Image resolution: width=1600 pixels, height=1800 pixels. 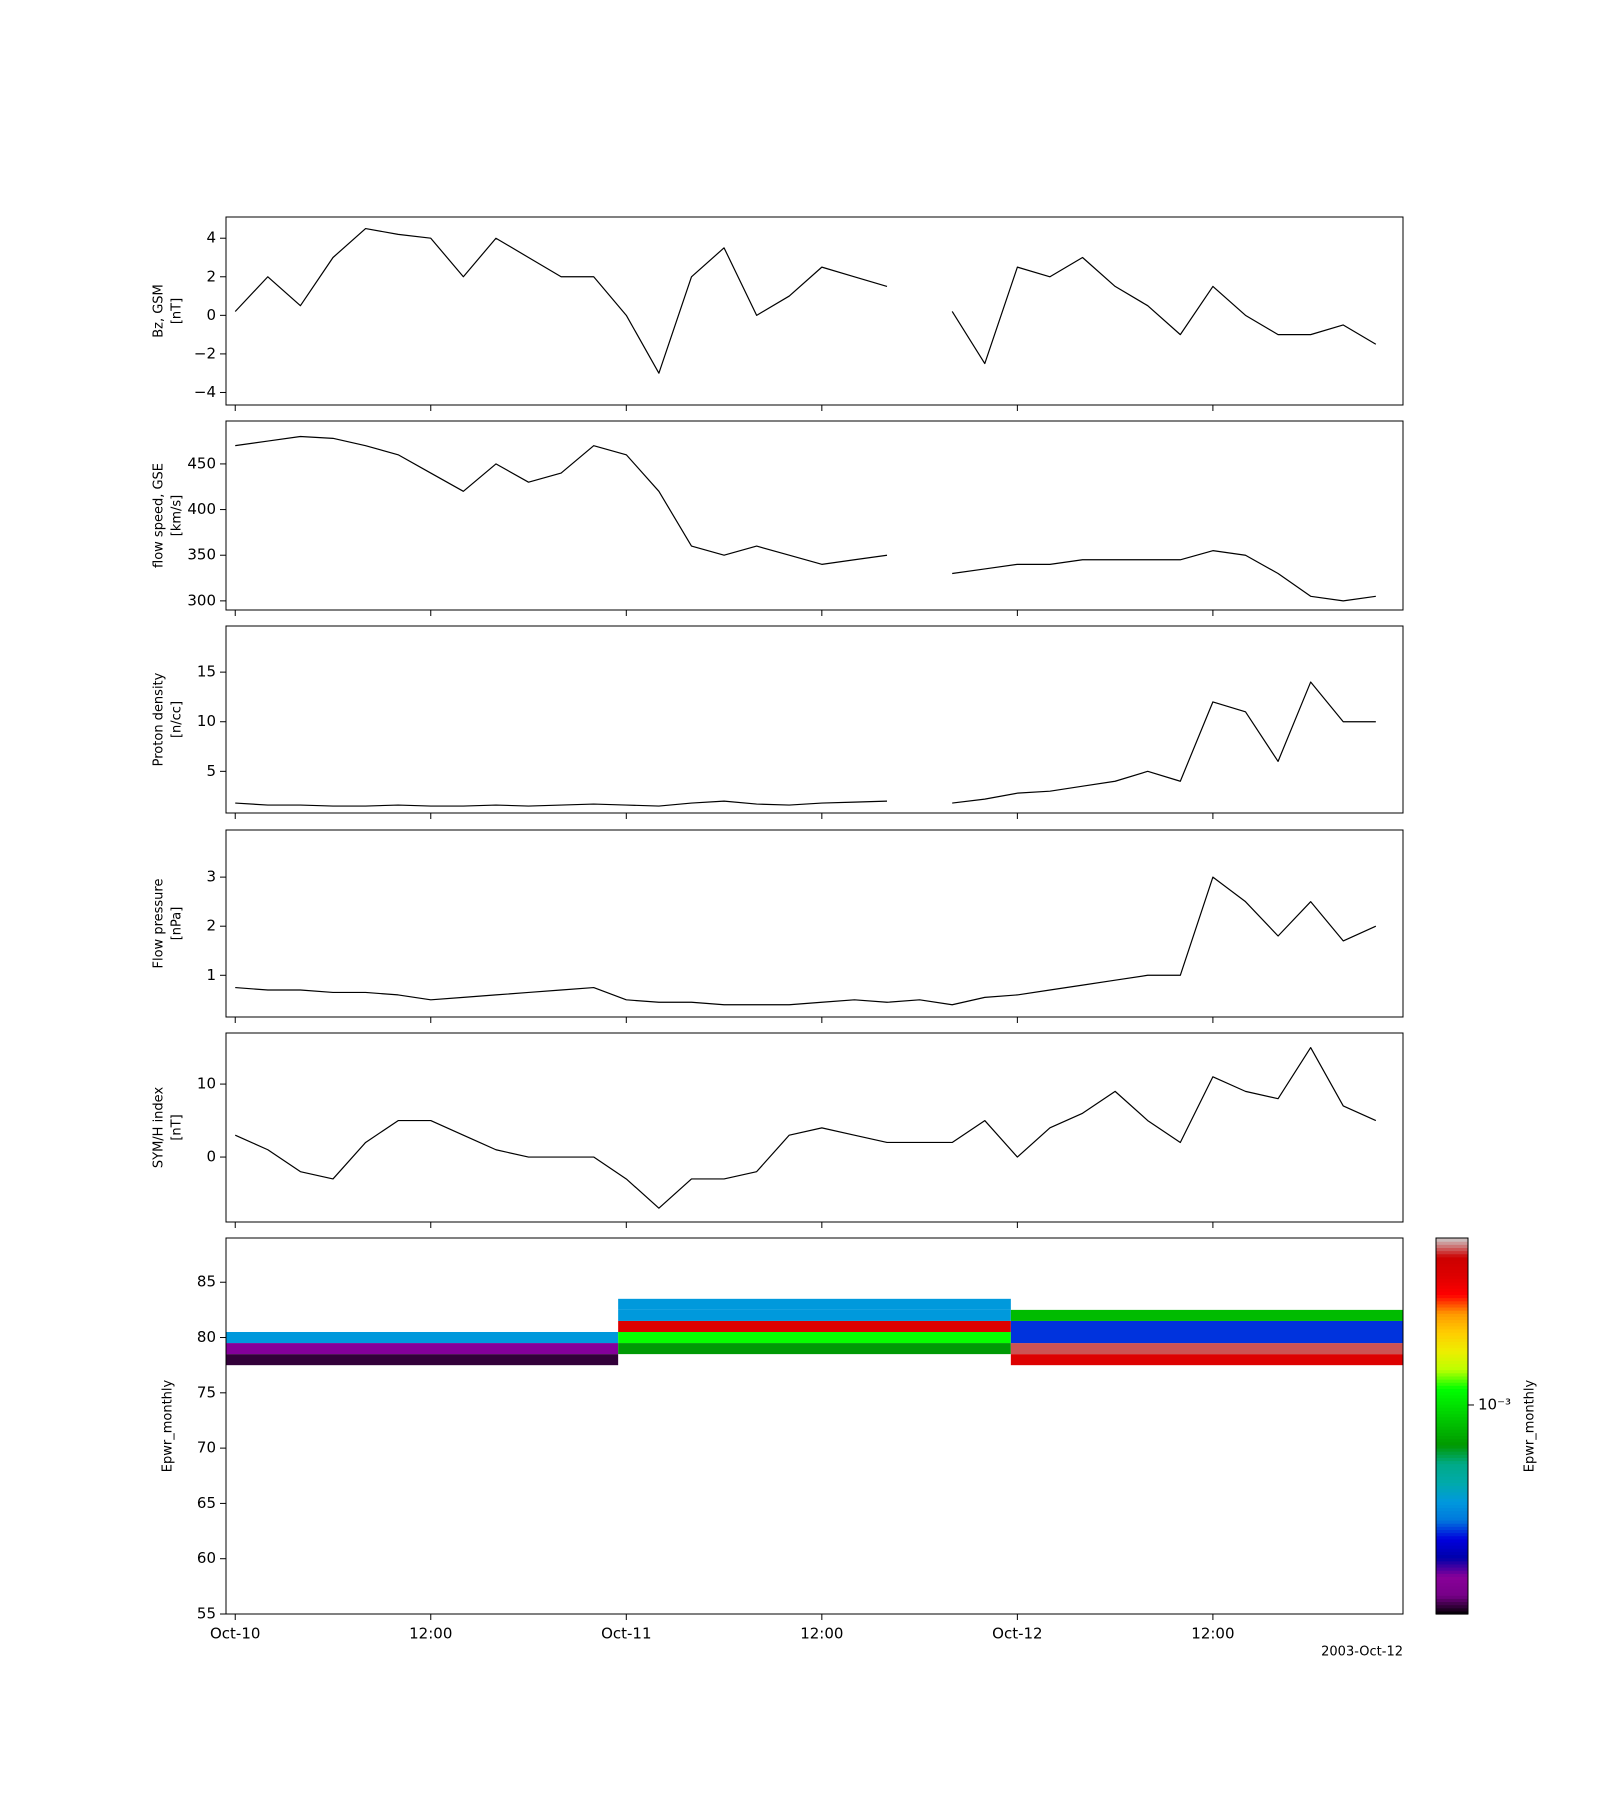 I want to click on x-tick-label: Oct-12, so click(x=1017, y=1634).